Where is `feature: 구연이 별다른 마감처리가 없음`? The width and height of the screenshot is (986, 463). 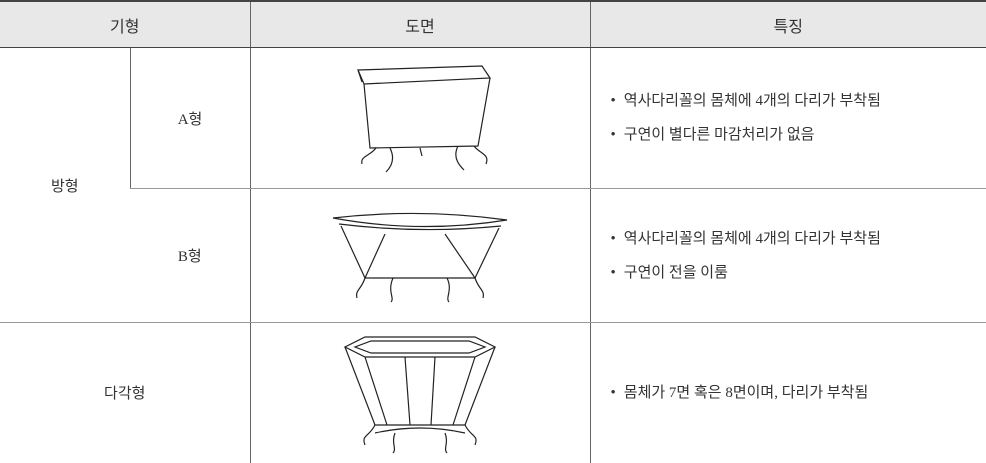 feature: 구연이 별다른 마감처리가 없음 is located at coordinates (798, 135).